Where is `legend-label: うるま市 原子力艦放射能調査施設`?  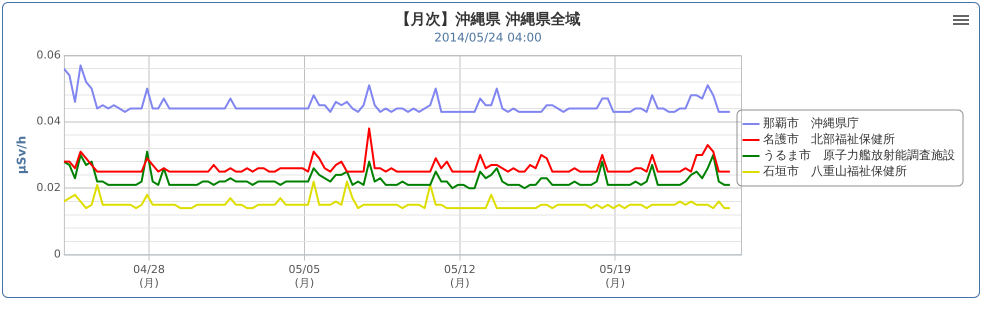
legend-label: うるま市 原子力艦放射能調査施設 is located at coordinates (859, 155).